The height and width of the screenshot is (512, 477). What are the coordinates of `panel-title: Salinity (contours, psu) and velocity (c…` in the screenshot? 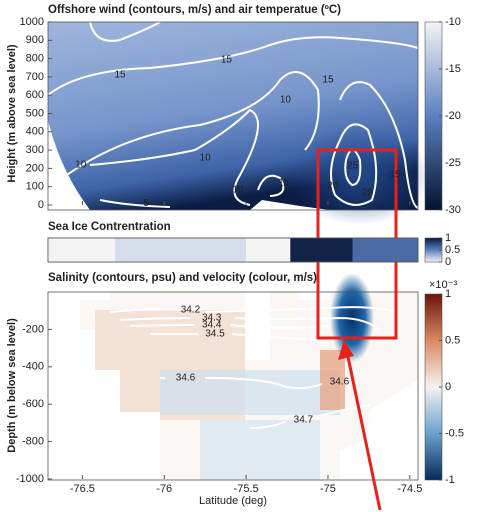 It's located at (182, 278).